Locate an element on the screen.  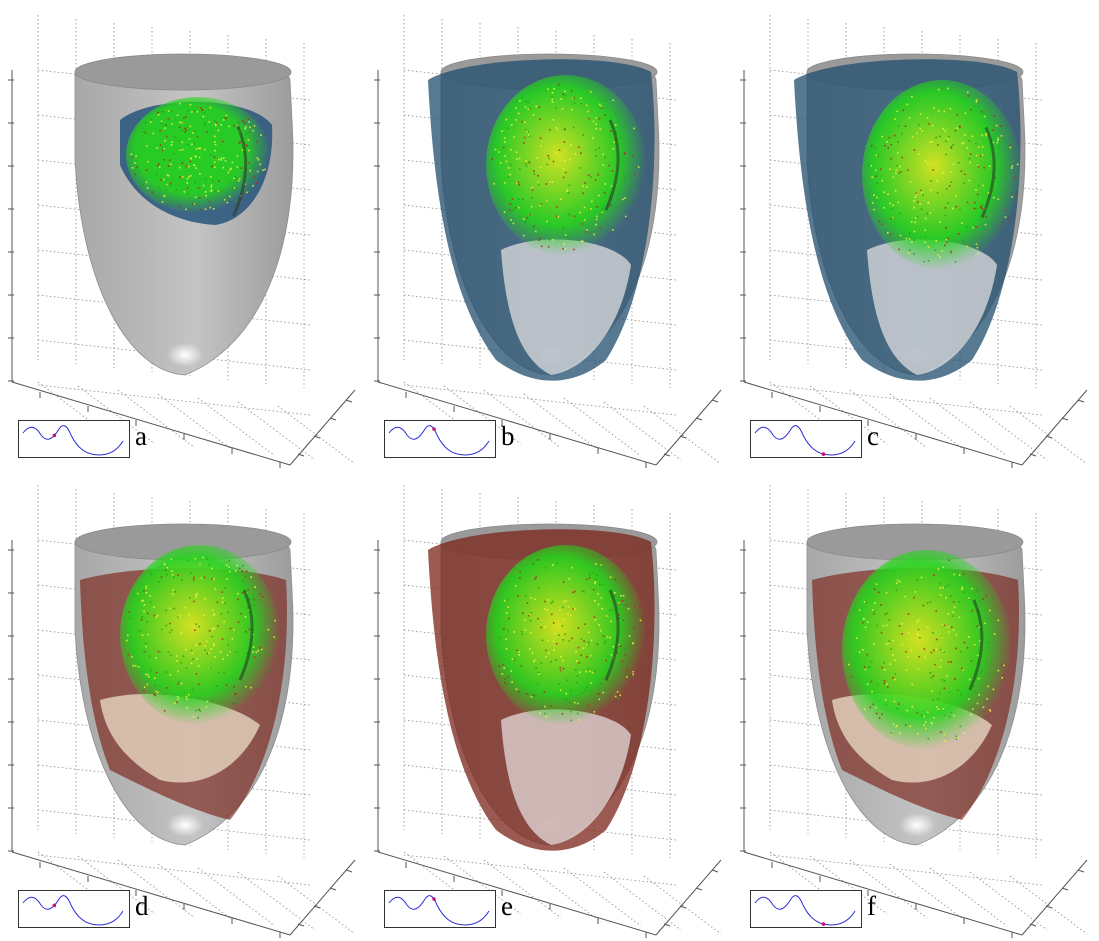
waveform-inset-e is located at coordinates (440, 909).